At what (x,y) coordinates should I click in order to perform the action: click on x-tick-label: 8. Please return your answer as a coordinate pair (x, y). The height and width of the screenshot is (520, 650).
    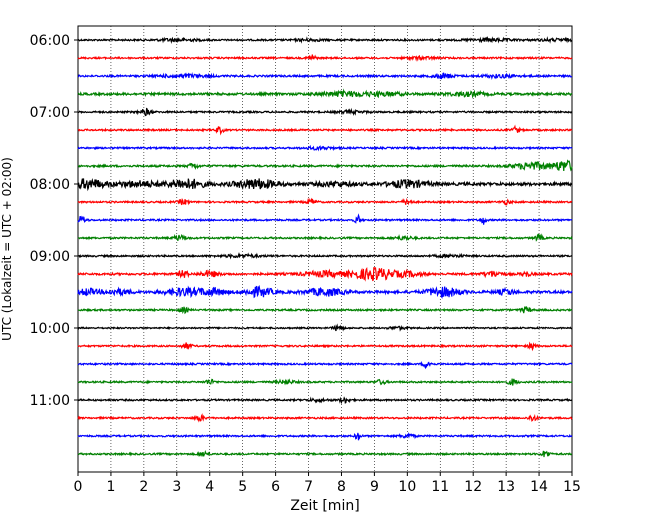
    Looking at the image, I should click on (341, 487).